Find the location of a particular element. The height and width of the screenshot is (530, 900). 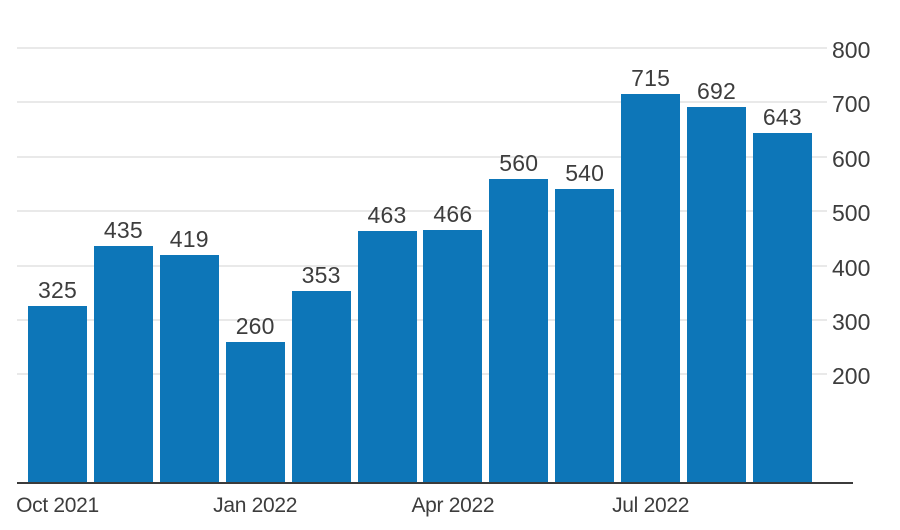

y-axis-tick-label: 800 is located at coordinates (851, 50).